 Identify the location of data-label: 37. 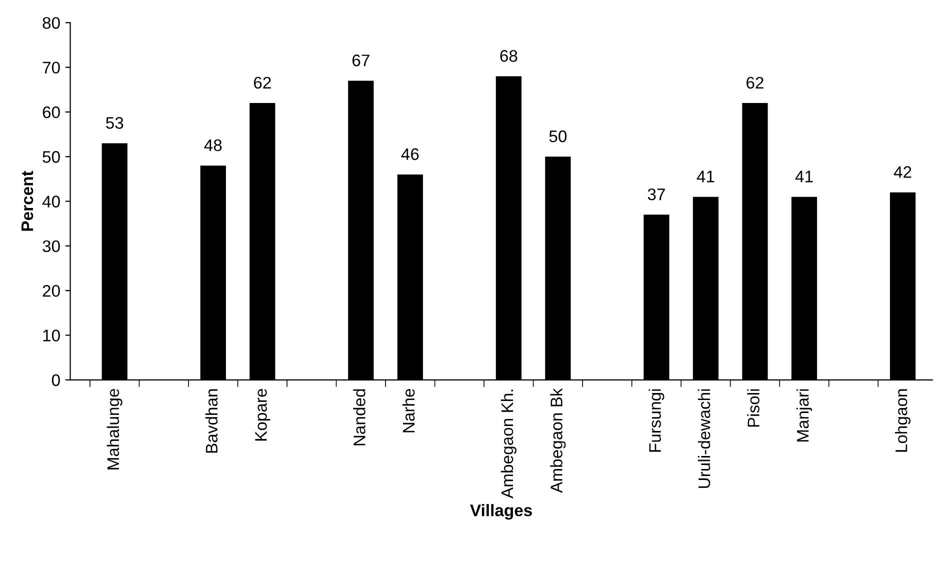
(656, 194).